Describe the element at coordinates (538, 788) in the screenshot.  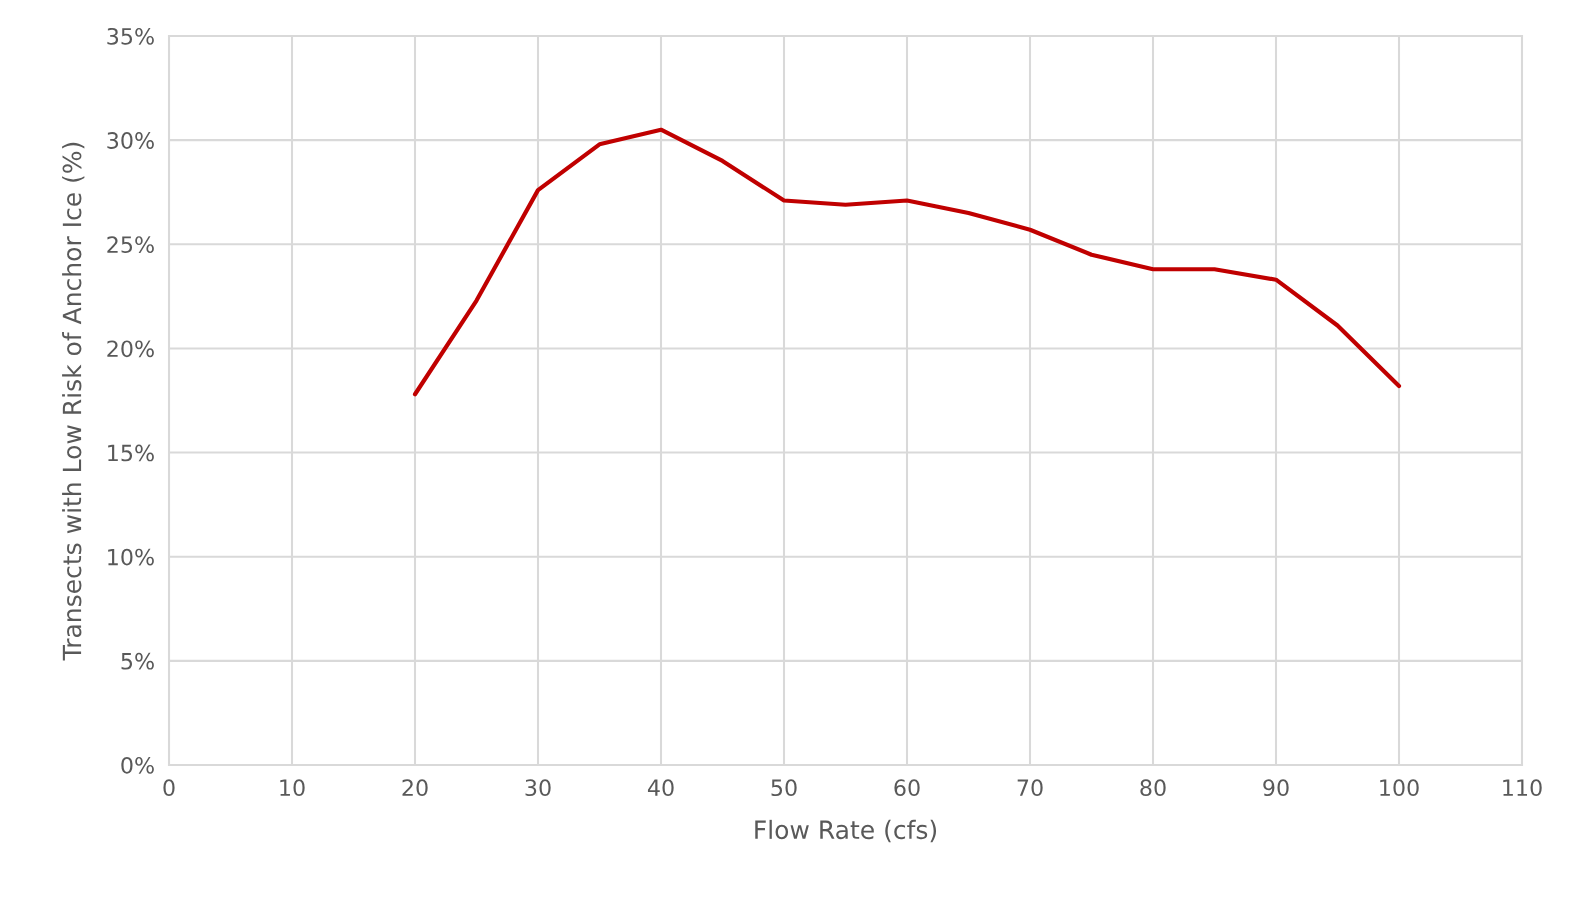
I see `x-tick-label: 30` at that location.